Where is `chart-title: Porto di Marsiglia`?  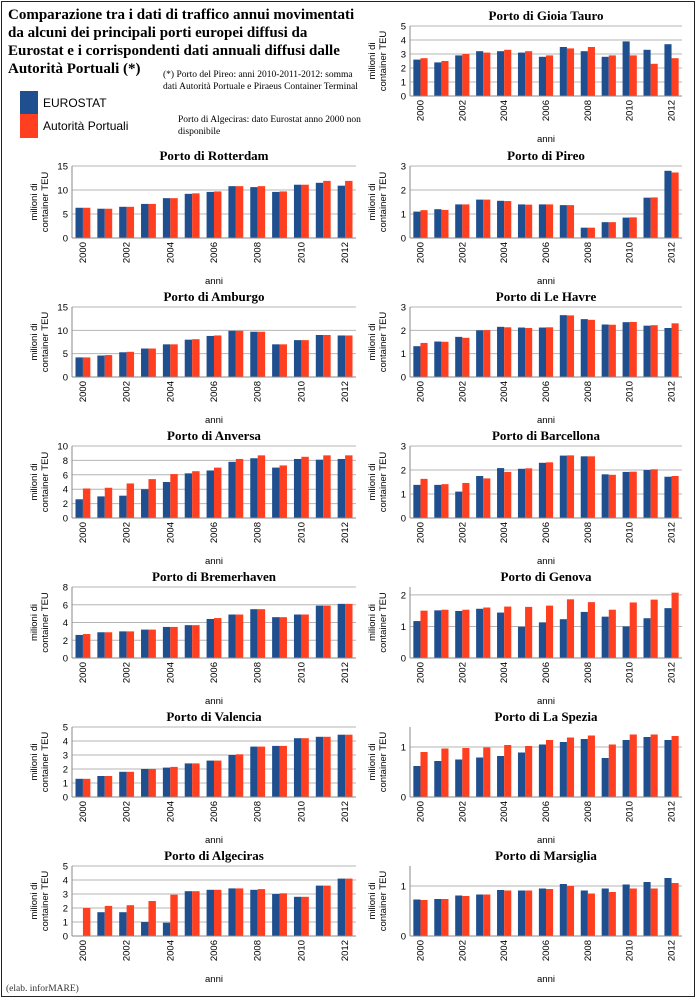
chart-title: Porto di Marsiglia is located at coordinates (546, 855).